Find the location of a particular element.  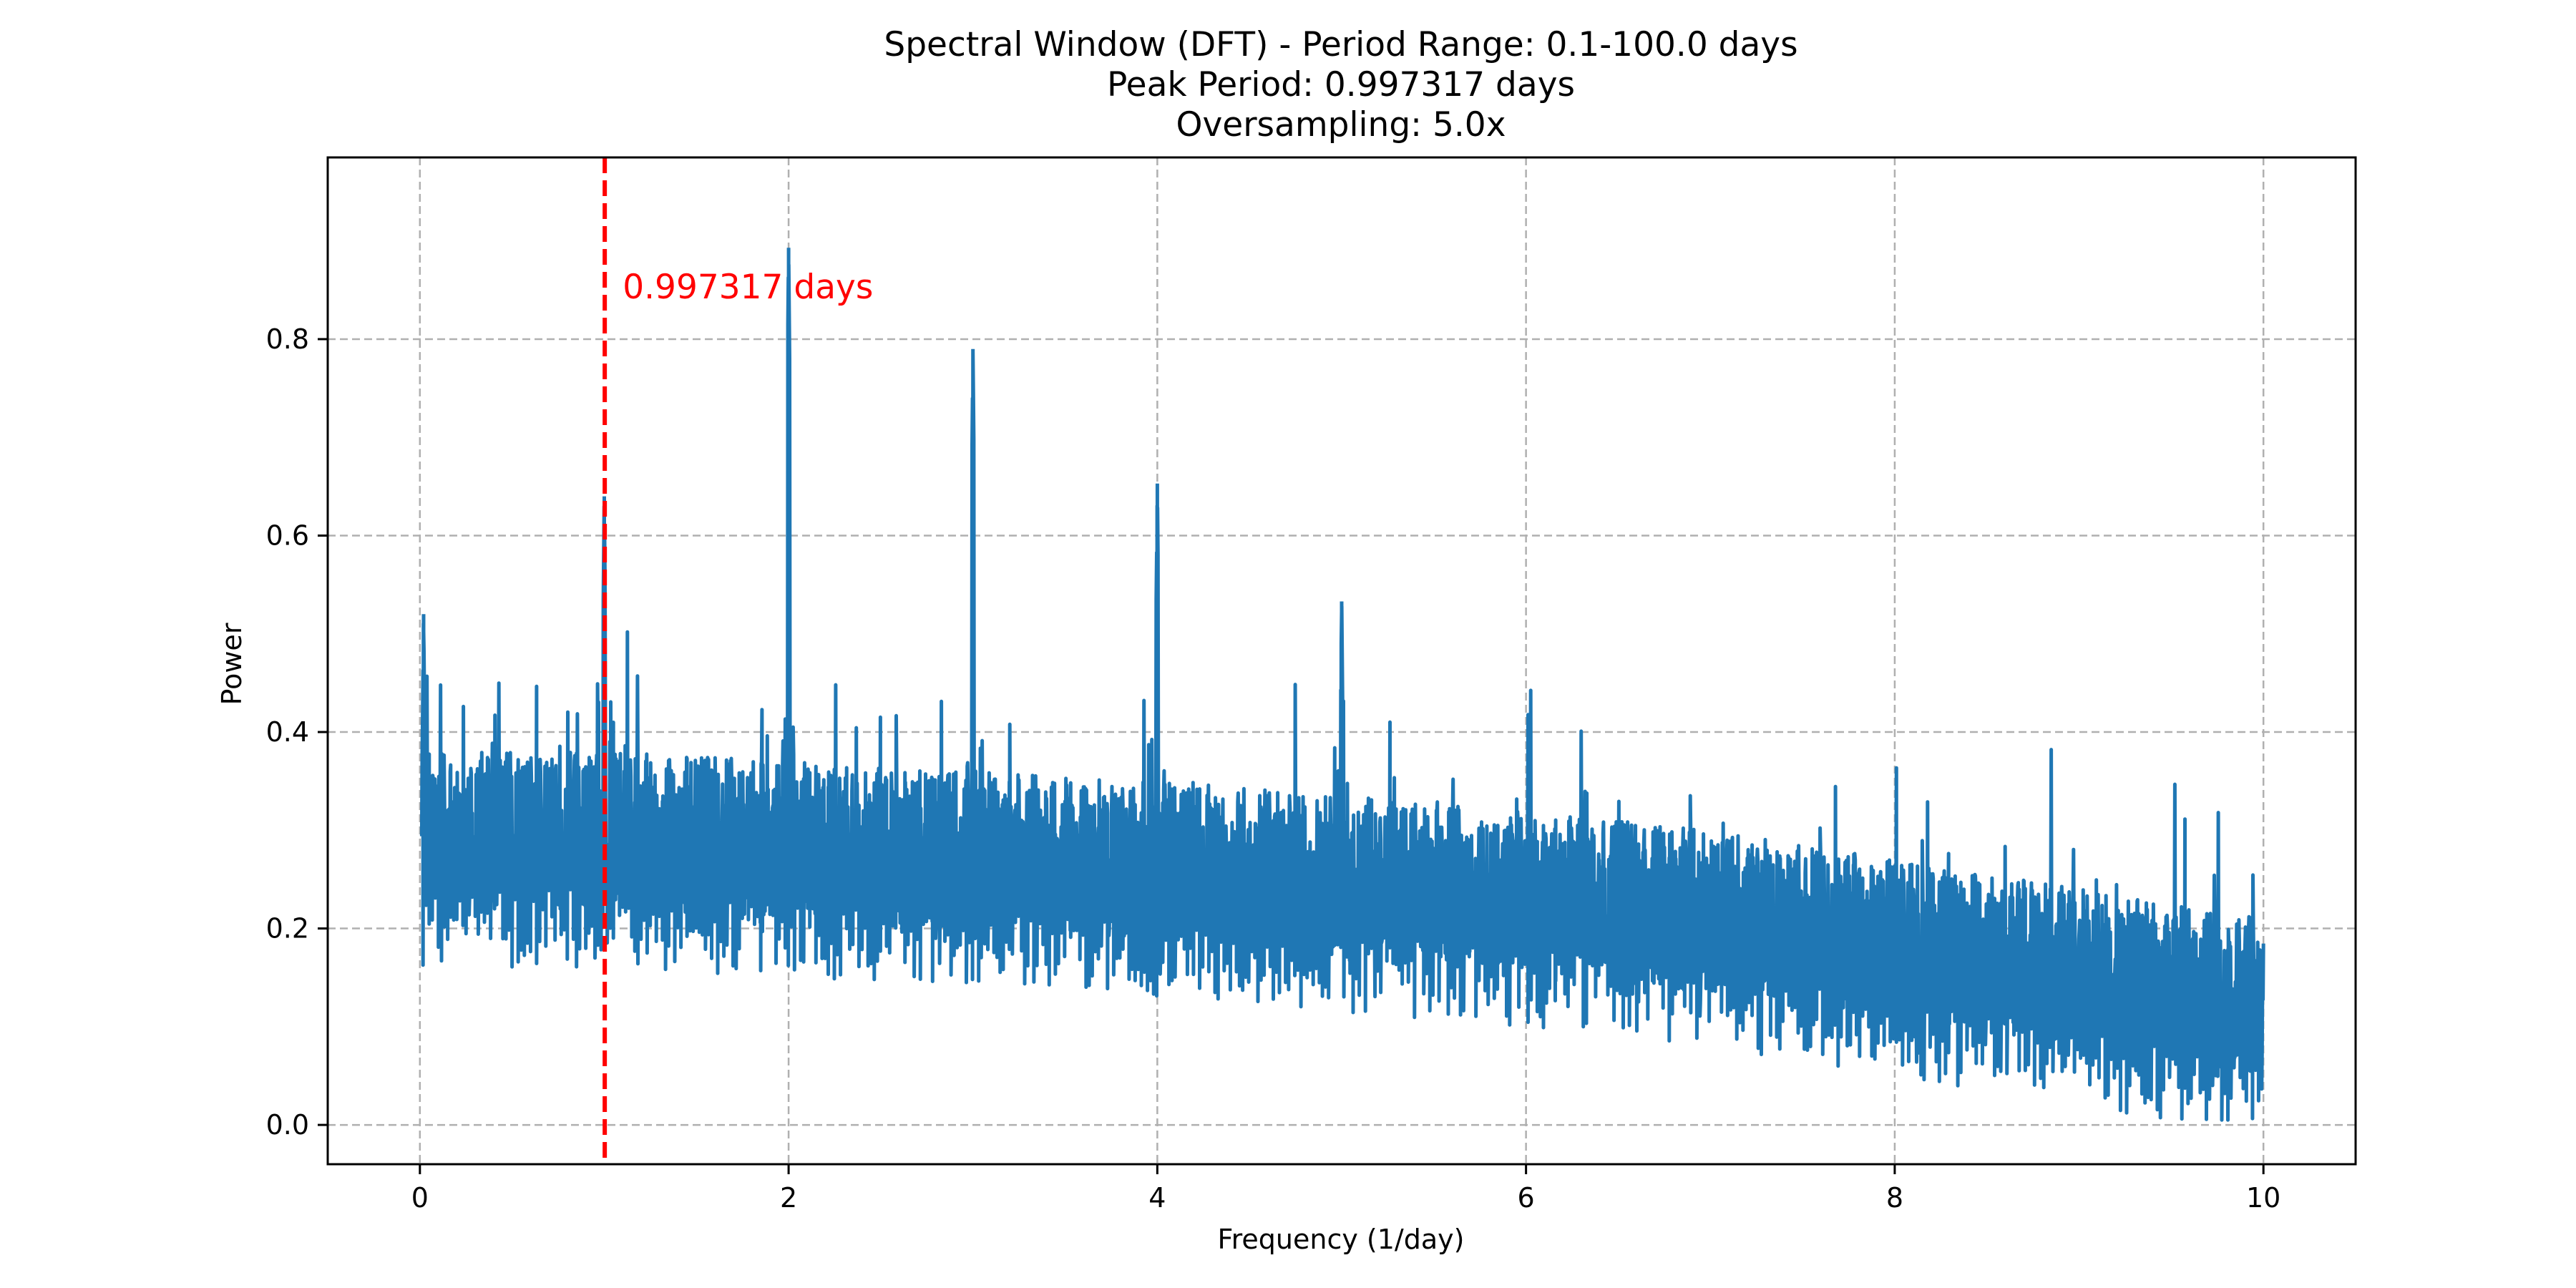

y-tick-label: 0.0 is located at coordinates (287, 1125).